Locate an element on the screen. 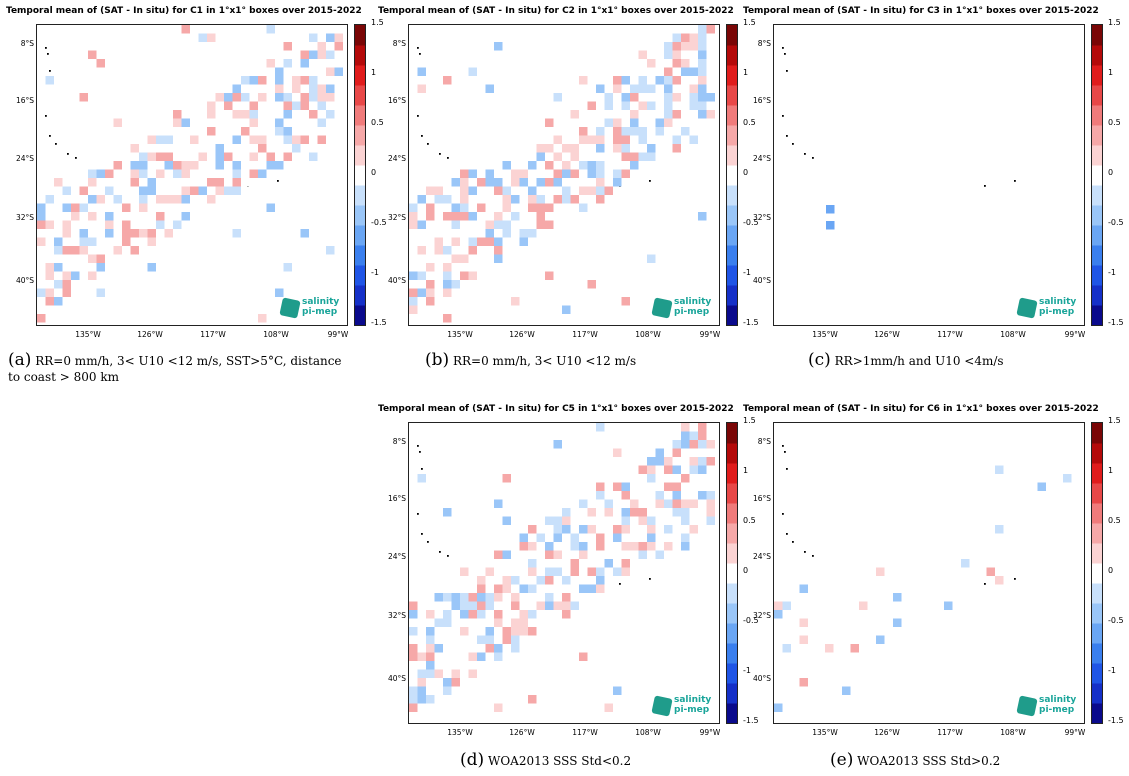  y-tick: 24°S is located at coordinates (396, 158).